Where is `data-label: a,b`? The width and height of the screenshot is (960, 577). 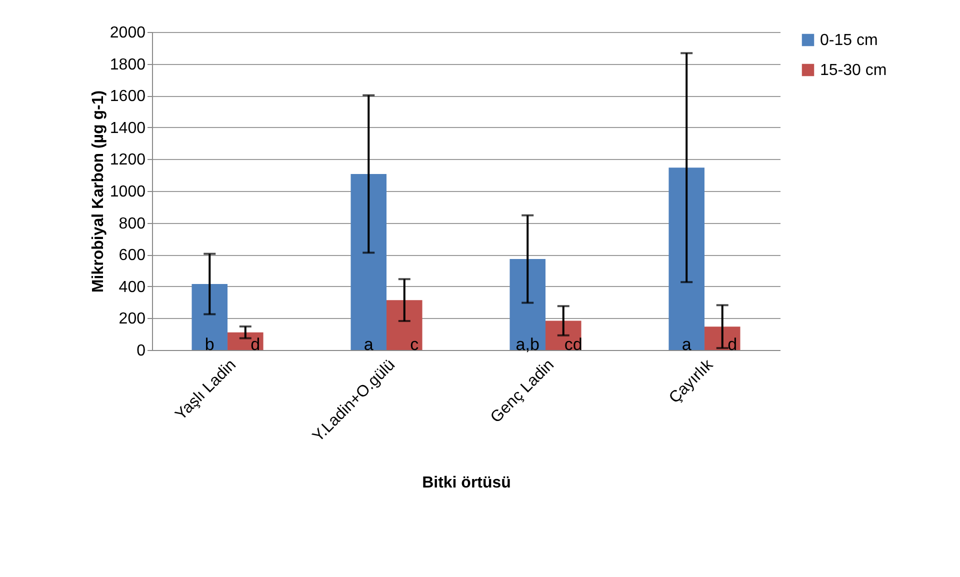 data-label: a,b is located at coordinates (528, 344).